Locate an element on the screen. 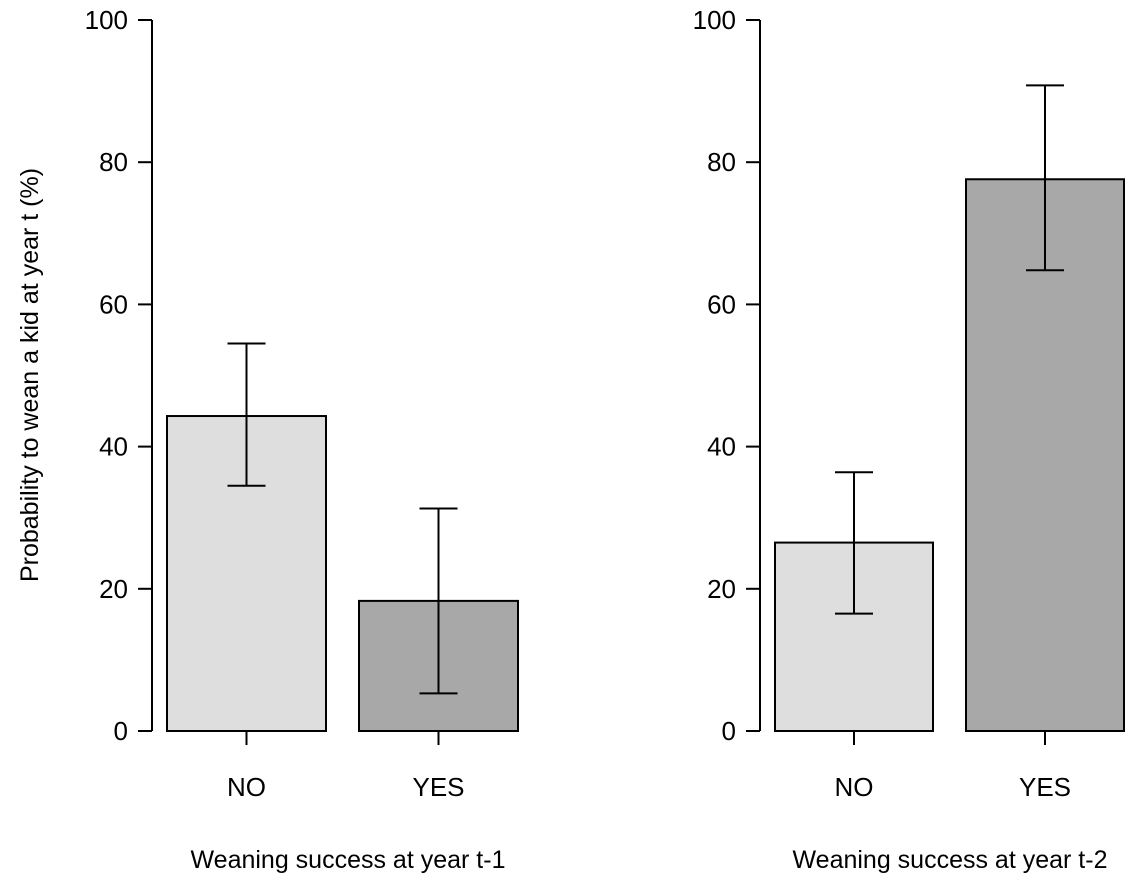 The height and width of the screenshot is (877, 1144). x-axis-title: Weaning success at year t-2 is located at coordinates (950, 860).